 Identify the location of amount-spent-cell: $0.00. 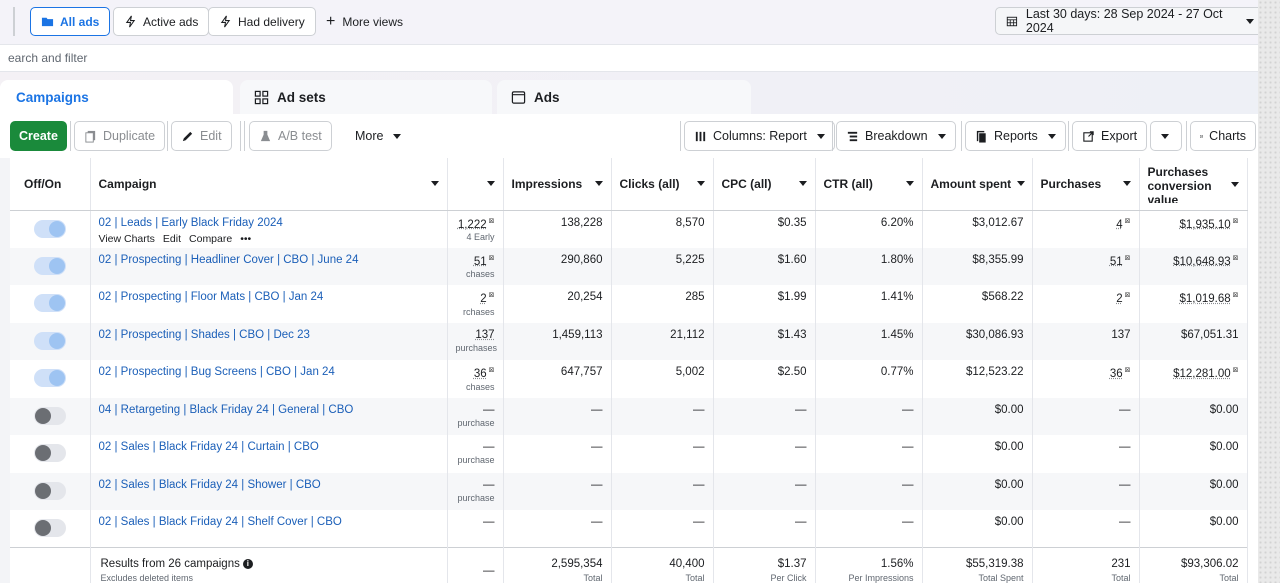
(977, 416).